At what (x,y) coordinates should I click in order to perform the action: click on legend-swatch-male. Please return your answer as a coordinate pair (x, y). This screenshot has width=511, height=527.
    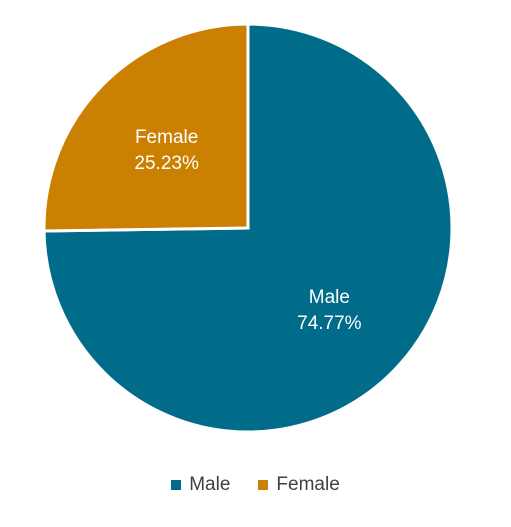
    Looking at the image, I should click on (176, 485).